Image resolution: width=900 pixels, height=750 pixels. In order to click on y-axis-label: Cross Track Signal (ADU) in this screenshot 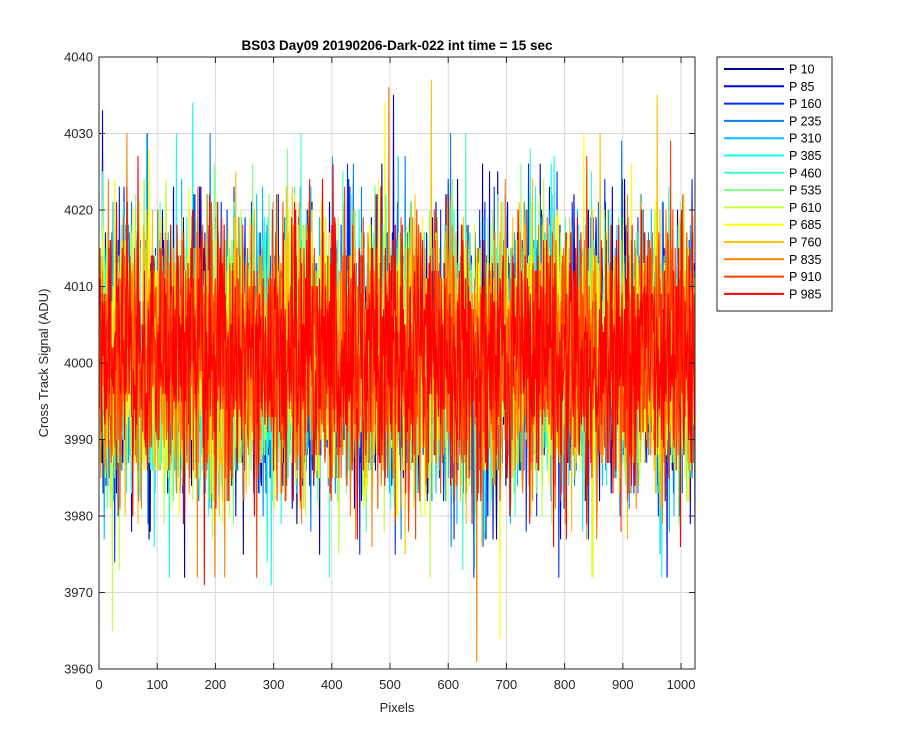, I will do `click(43, 363)`.